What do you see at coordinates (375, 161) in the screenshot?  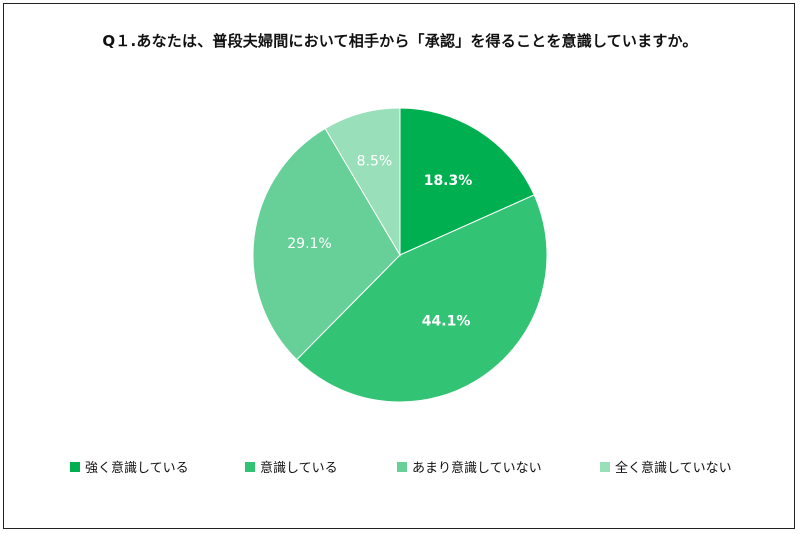 I see `data-label: 8.5%` at bounding box center [375, 161].